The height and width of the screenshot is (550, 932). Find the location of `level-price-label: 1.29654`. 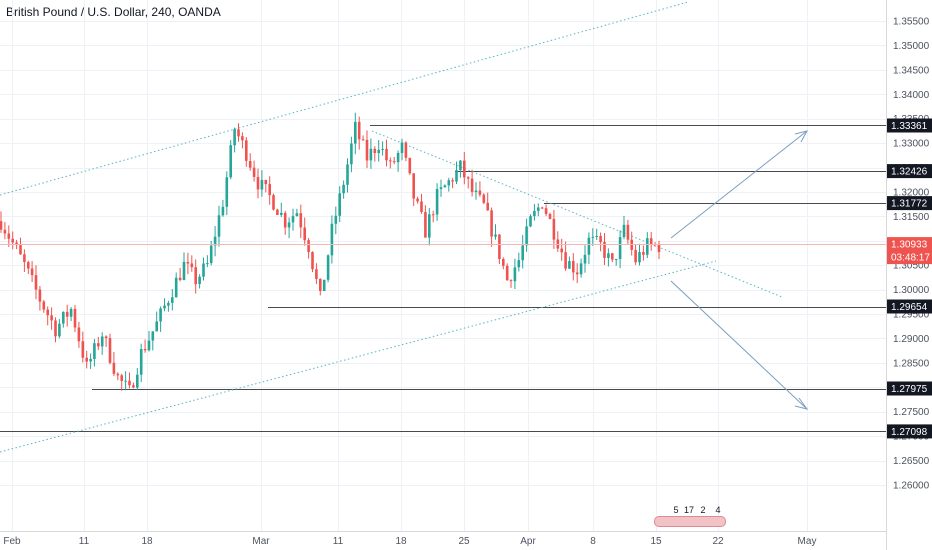

level-price-label: 1.29654 is located at coordinates (909, 307).